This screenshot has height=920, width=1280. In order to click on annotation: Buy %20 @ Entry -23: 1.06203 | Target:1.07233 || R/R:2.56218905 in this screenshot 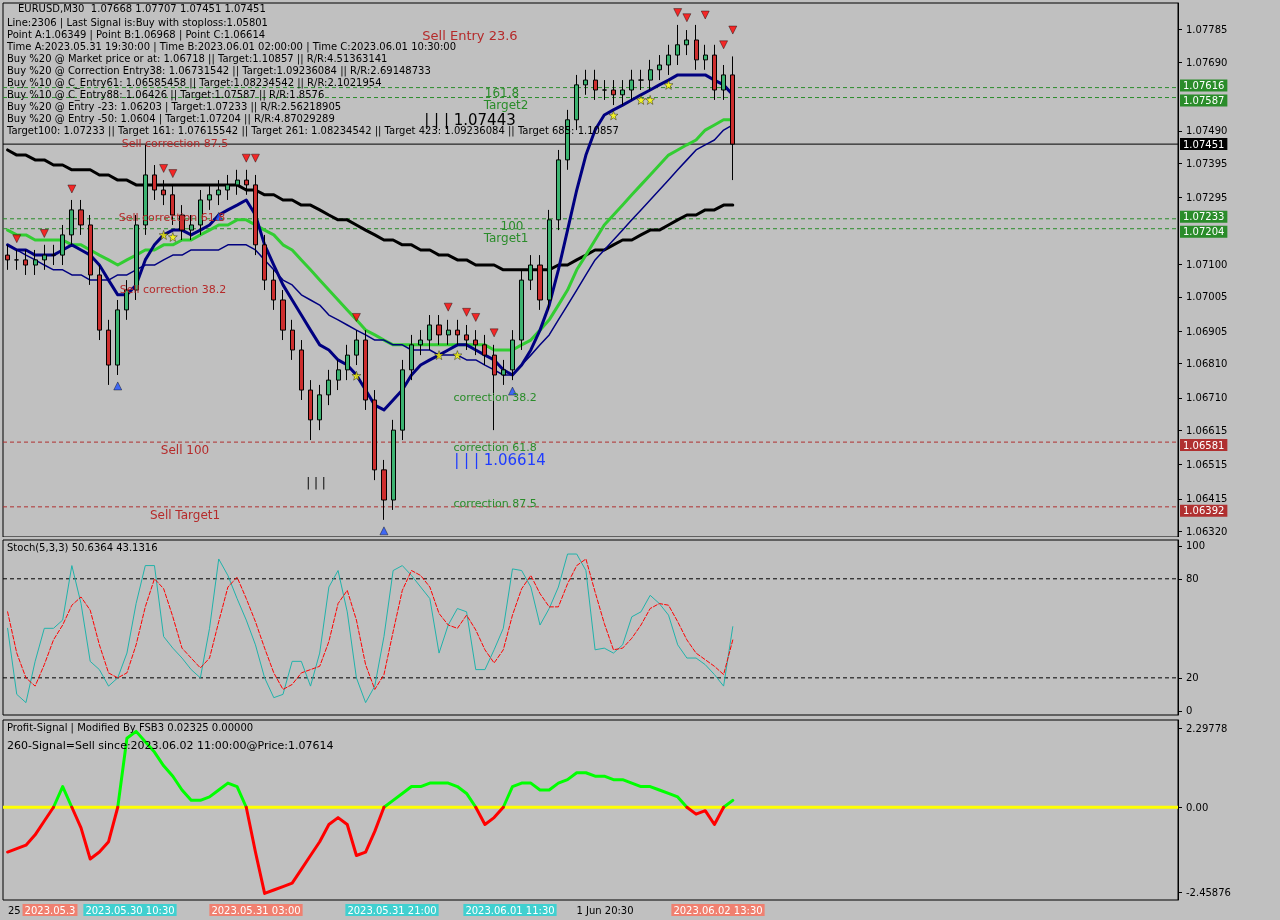, I will do `click(174, 106)`.